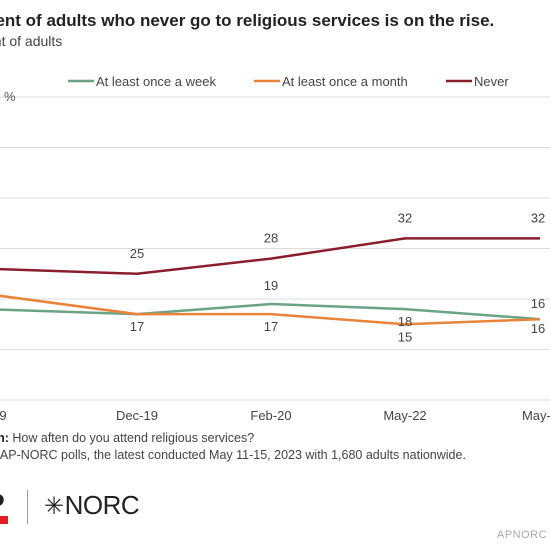 Image resolution: width=550 pixels, height=550 pixels. What do you see at coordinates (156, 81) in the screenshot?
I see `legend-label: At least once a week` at bounding box center [156, 81].